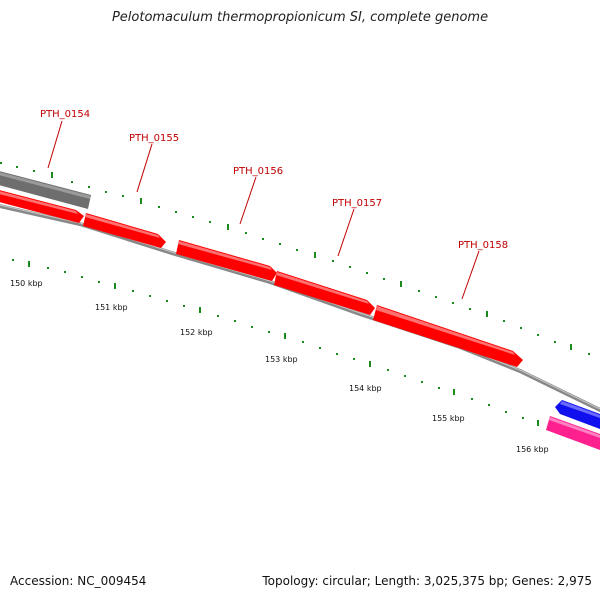 This screenshot has height=600, width=600. Describe the element at coordinates (45, 185) in the screenshot. I see `gene-gray-highlight` at that location.